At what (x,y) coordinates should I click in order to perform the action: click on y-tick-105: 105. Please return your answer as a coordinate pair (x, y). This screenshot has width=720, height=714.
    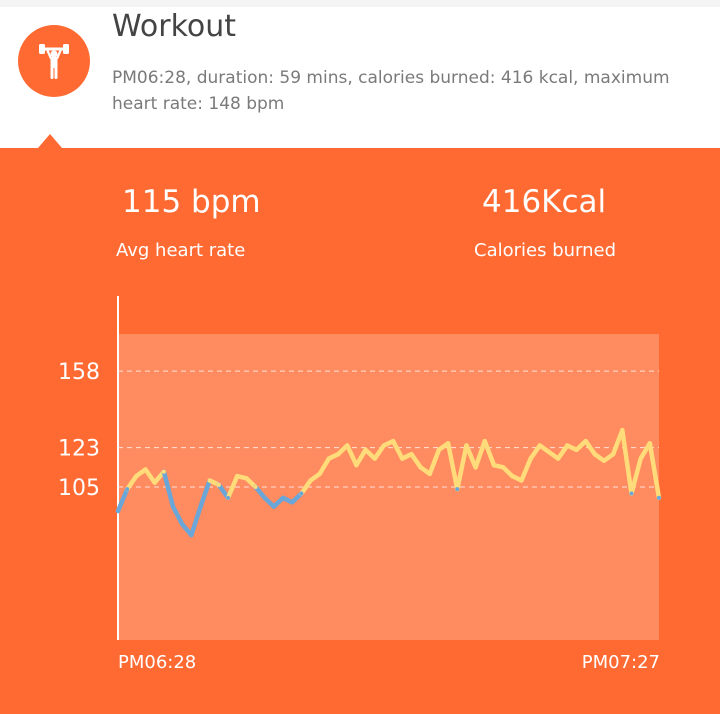
    Looking at the image, I should click on (79, 488).